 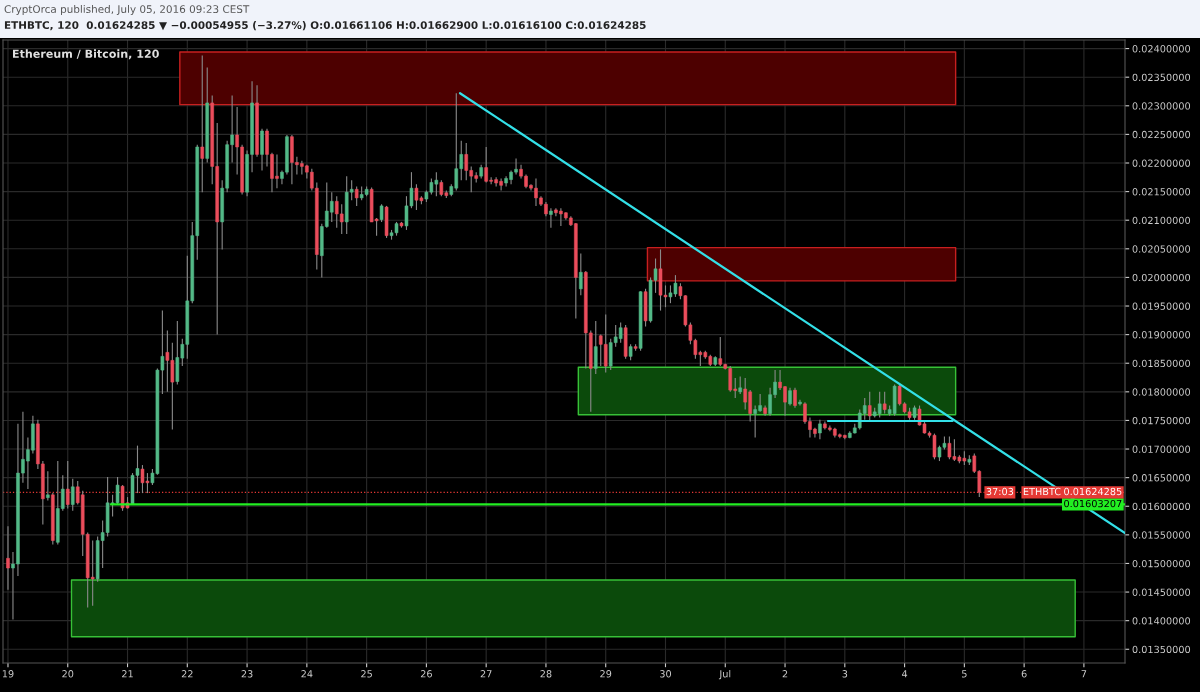 What do you see at coordinates (606, 674) in the screenshot?
I see `x-tick-label: 29` at bounding box center [606, 674].